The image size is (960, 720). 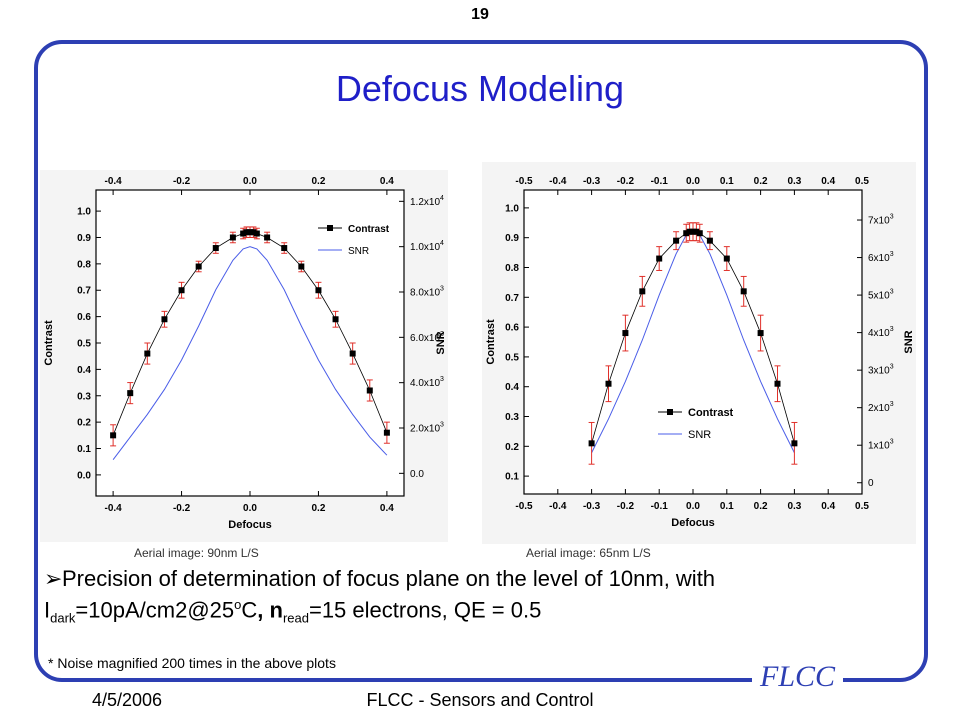 What do you see at coordinates (84, 344) in the screenshot?
I see `y-tick-label: 0.5` at bounding box center [84, 344].